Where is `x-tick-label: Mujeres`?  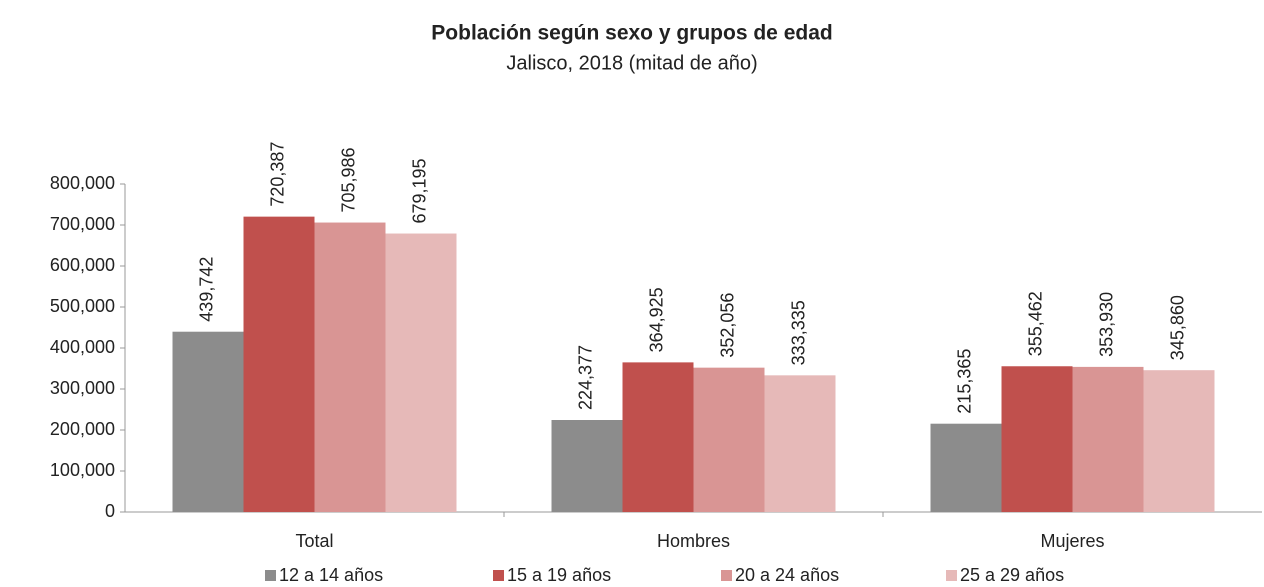 x-tick-label: Mujeres is located at coordinates (1072, 541).